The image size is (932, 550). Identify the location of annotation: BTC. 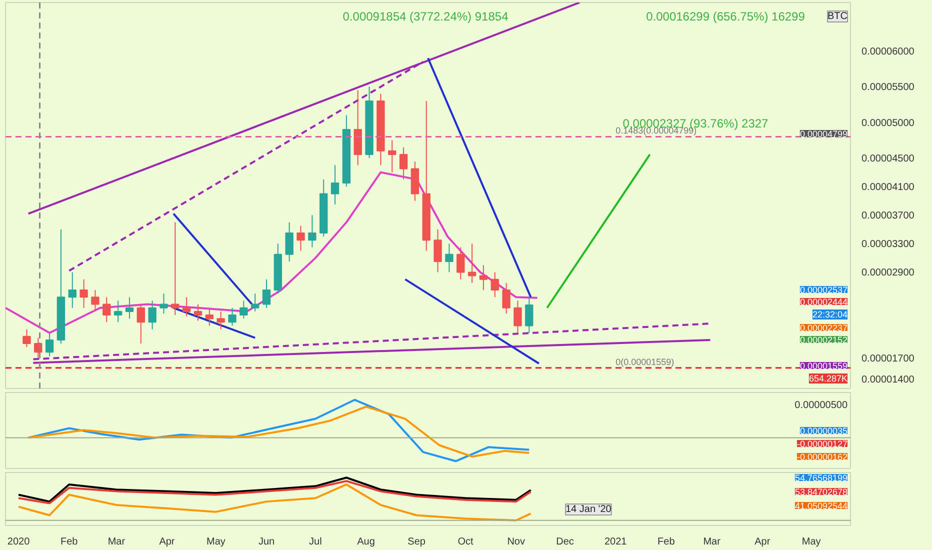
(838, 16).